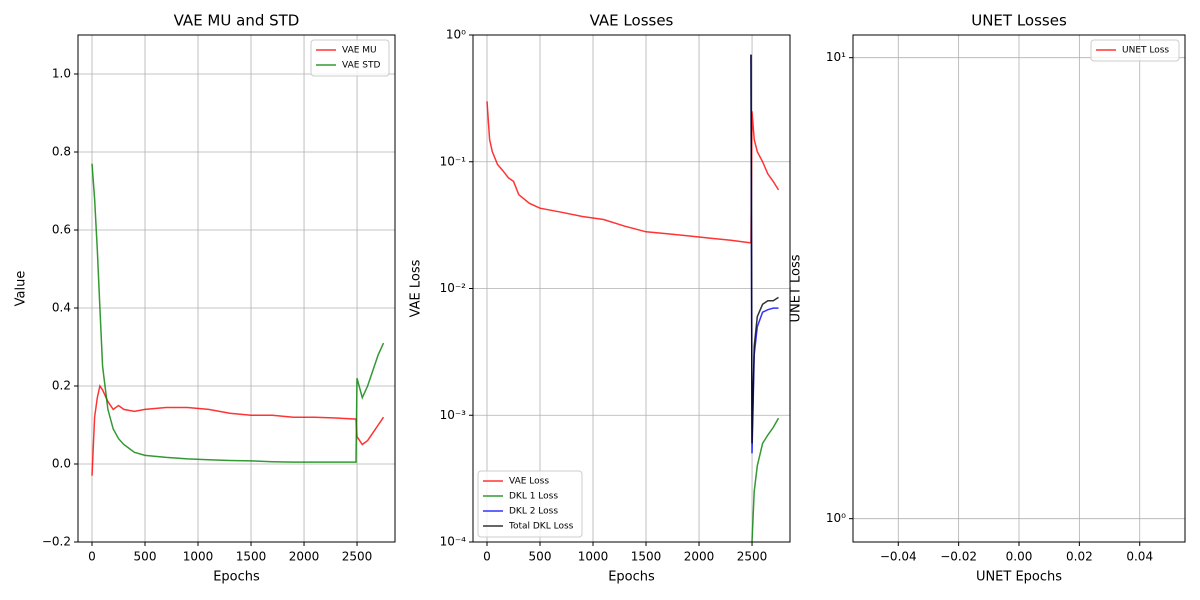 The height and width of the screenshot is (600, 1200). What do you see at coordinates (453, 415) in the screenshot?
I see `y-tick-label: 10⁻³` at bounding box center [453, 415].